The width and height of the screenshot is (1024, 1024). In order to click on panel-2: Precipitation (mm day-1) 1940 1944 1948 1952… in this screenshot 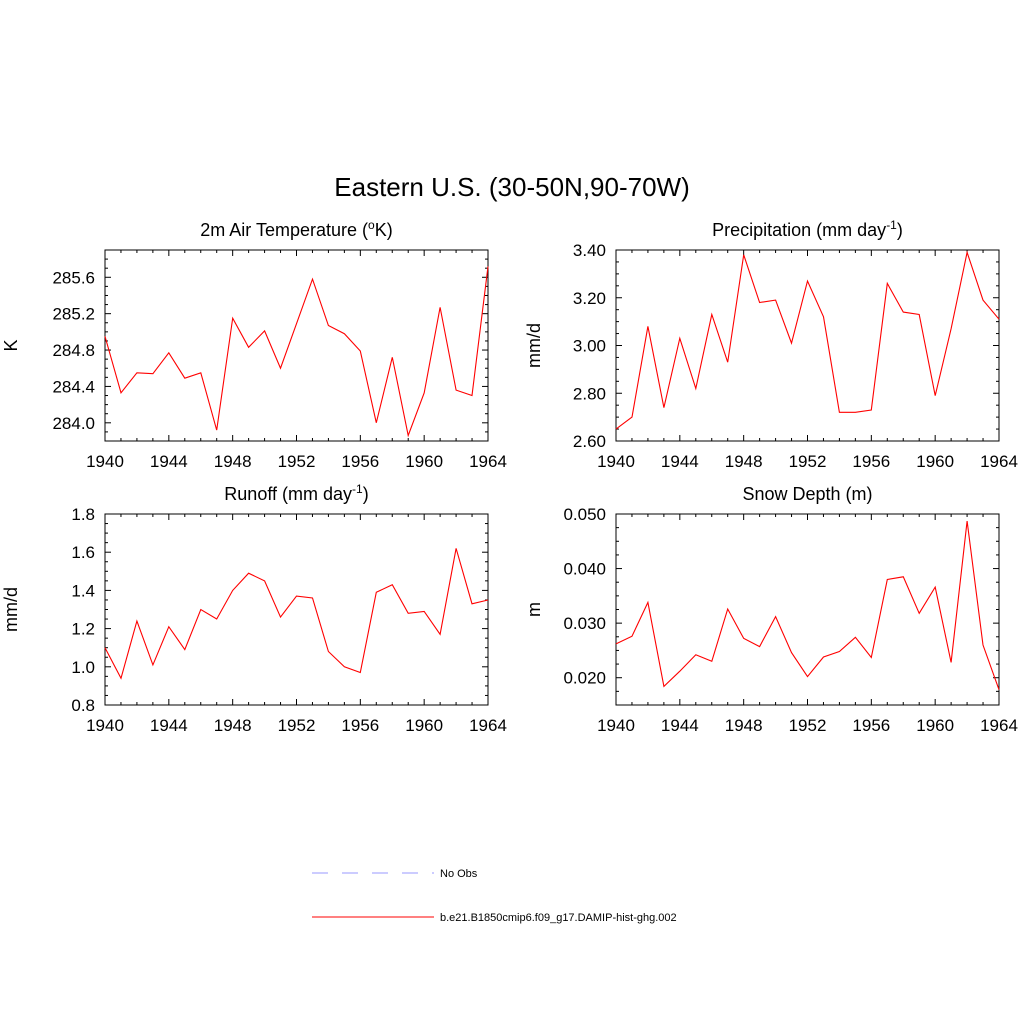, I will do `click(771, 344)`.